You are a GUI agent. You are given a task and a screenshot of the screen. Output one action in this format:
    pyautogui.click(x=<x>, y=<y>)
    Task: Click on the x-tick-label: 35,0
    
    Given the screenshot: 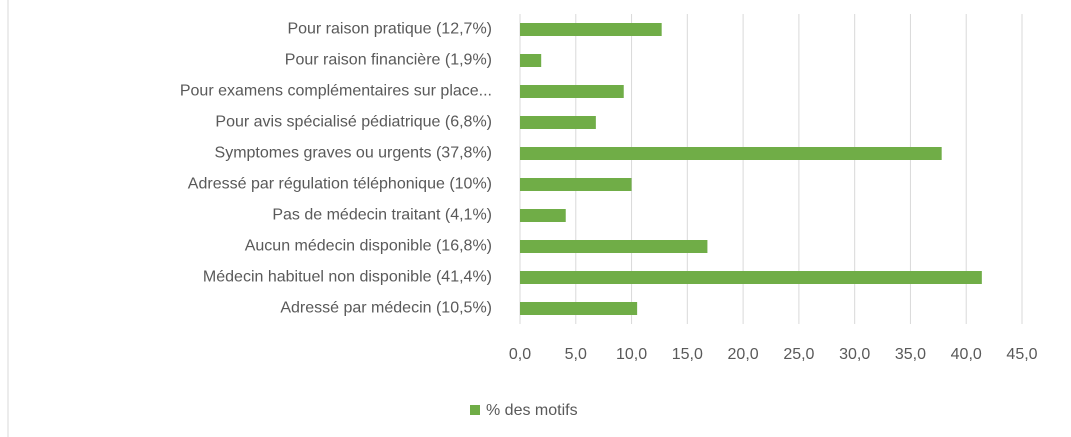 What is the action you would take?
    pyautogui.click(x=910, y=354)
    